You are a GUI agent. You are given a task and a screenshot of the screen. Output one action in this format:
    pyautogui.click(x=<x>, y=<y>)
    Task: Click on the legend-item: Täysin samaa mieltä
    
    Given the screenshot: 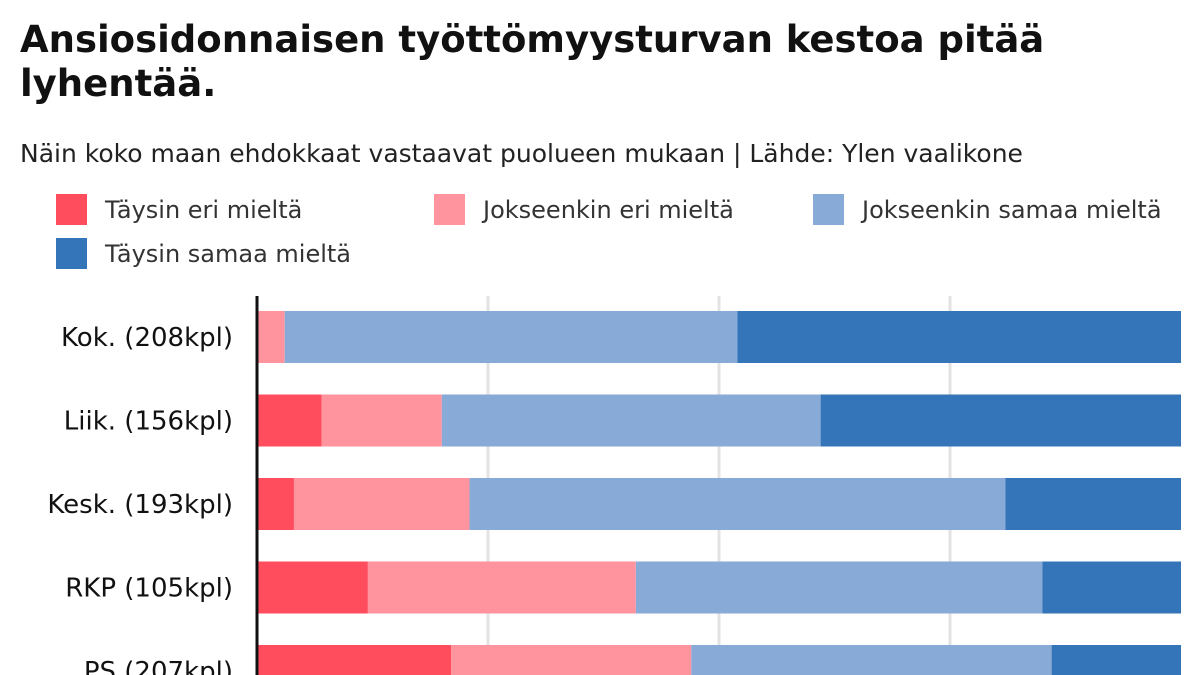 What is the action you would take?
    pyautogui.click(x=203, y=253)
    